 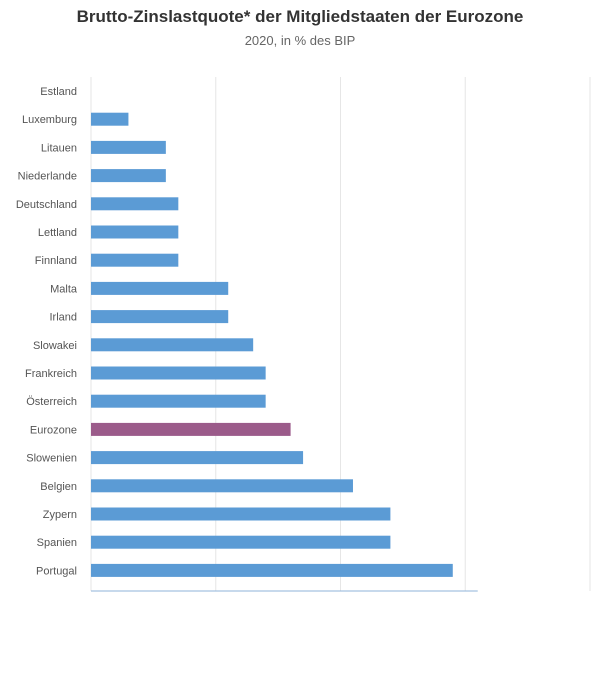 What do you see at coordinates (57, 543) in the screenshot?
I see `category-label: Spanien` at bounding box center [57, 543].